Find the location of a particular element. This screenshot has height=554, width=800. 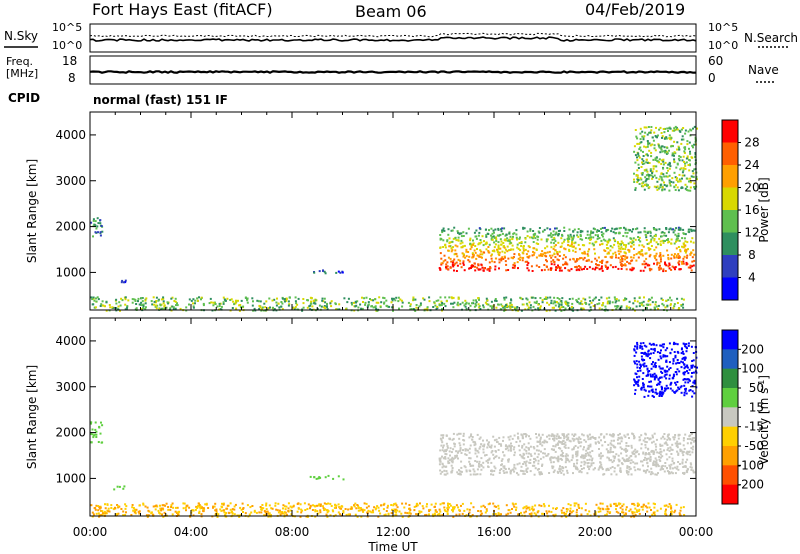

colorbar-segment is located at coordinates (730, 266).